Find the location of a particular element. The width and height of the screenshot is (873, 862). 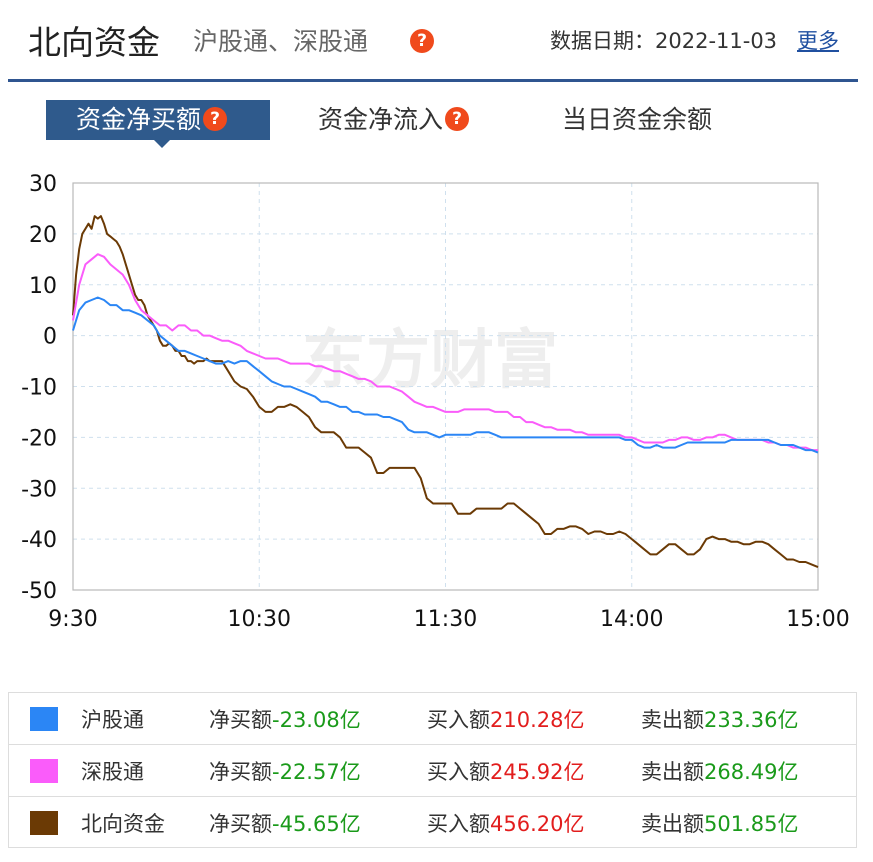

x-tick-label: 15:00 is located at coordinates (817, 619).